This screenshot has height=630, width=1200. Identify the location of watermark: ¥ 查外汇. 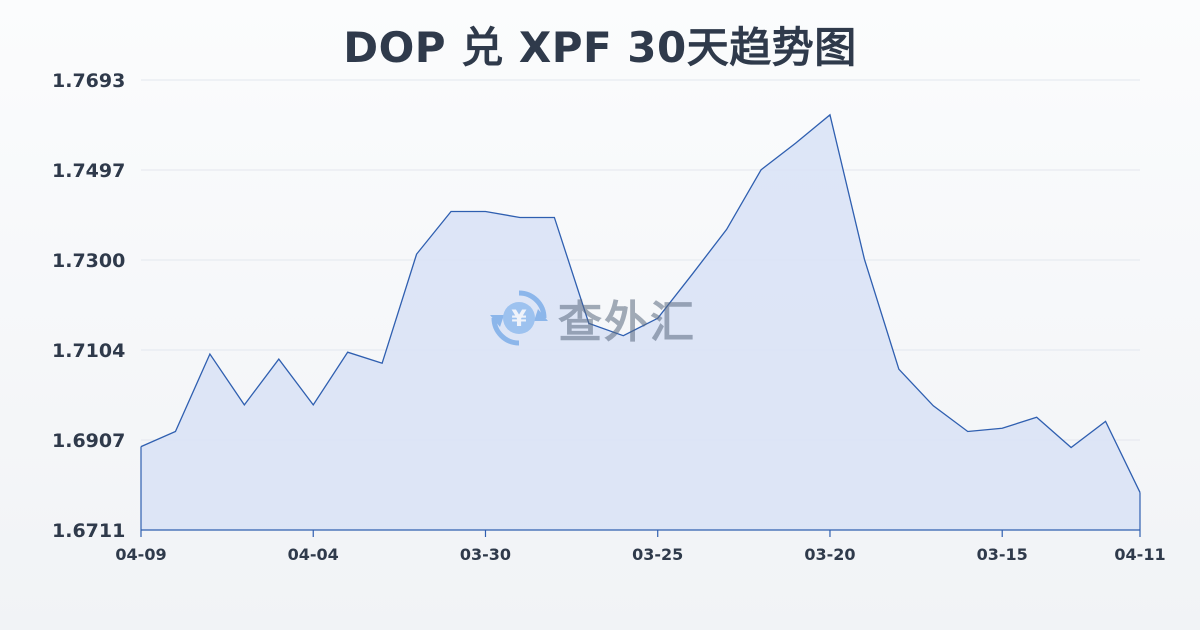
(592, 318).